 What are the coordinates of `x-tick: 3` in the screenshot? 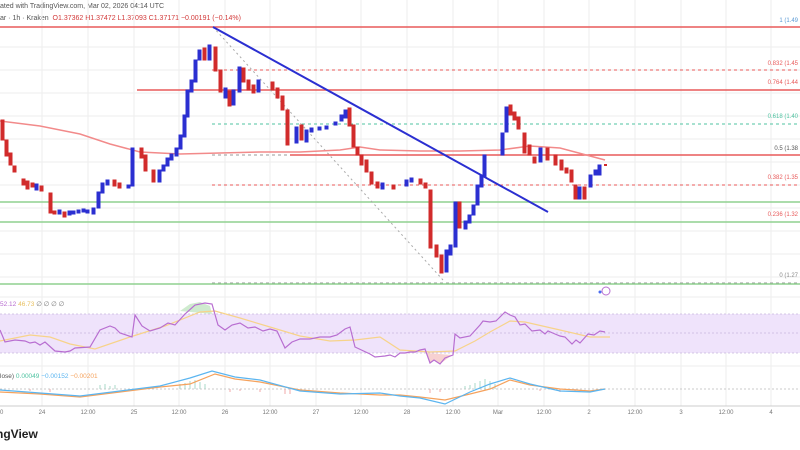 It's located at (681, 413).